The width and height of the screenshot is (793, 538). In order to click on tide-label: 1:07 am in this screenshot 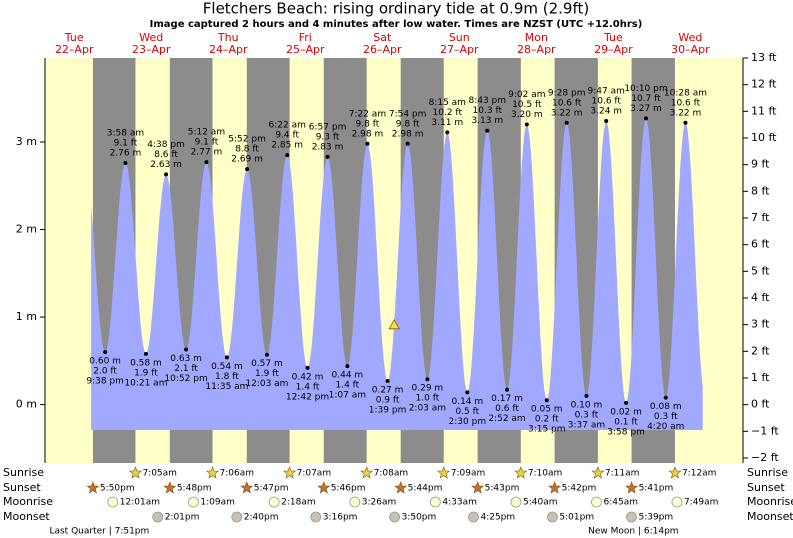, I will do `click(347, 396)`.